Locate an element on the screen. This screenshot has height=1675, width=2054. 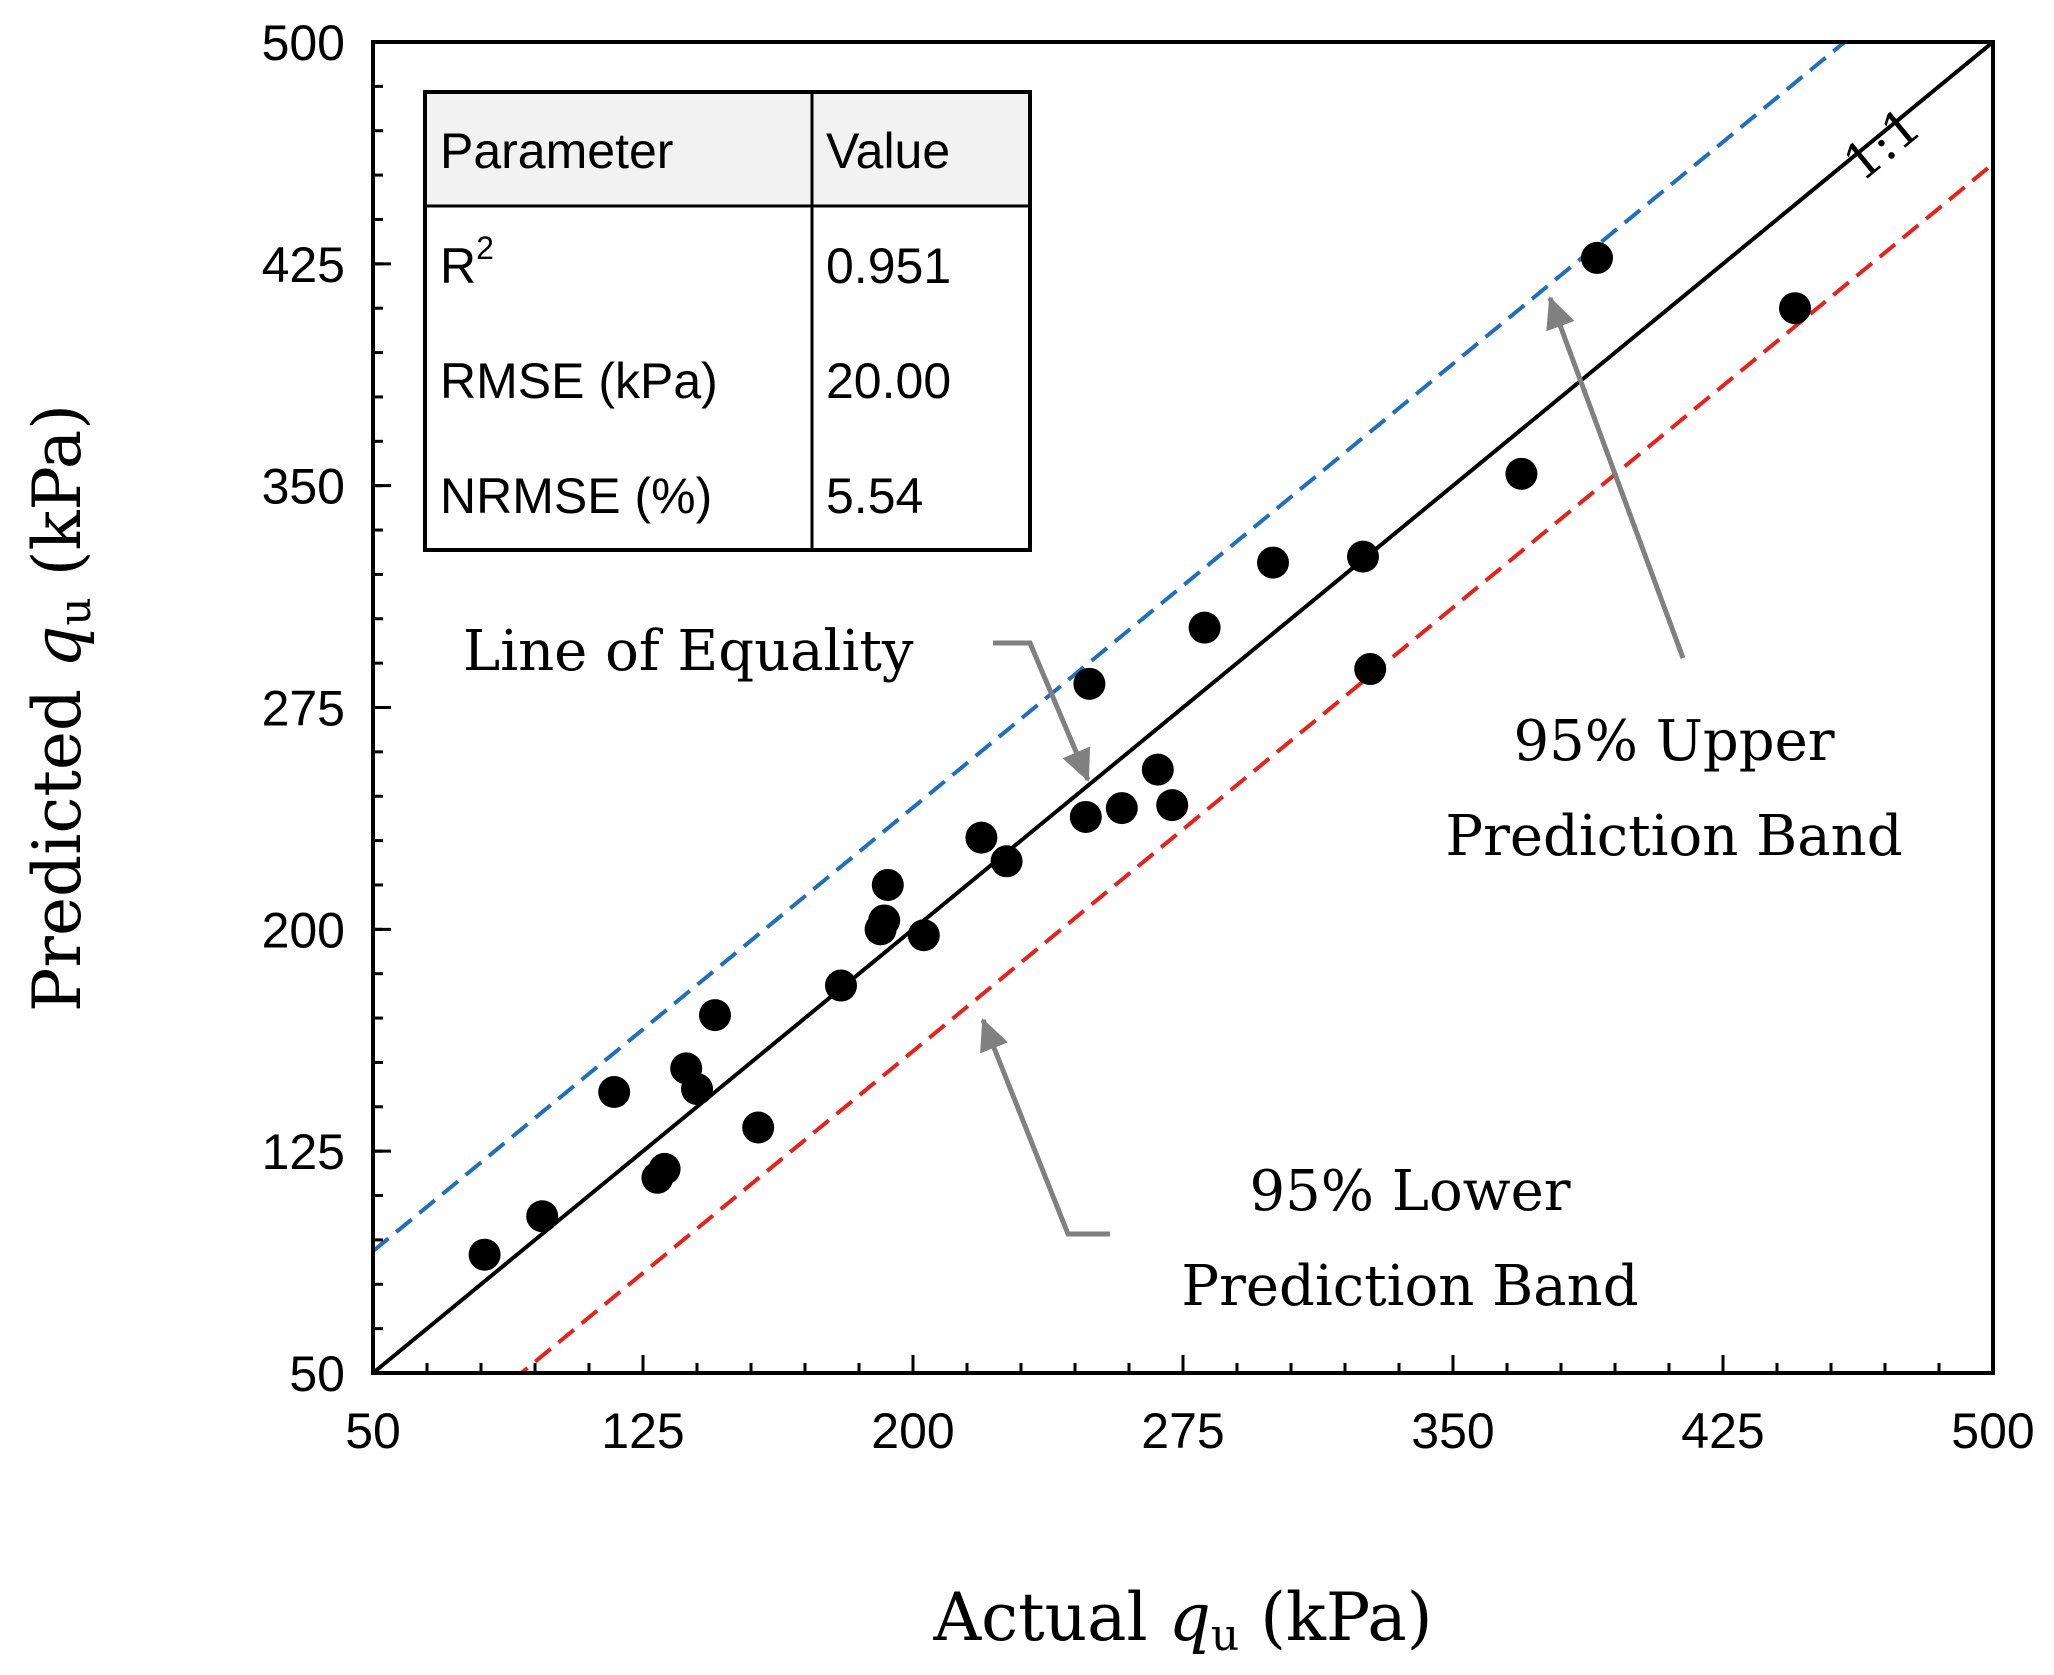
y-tick-label: 425 is located at coordinates (303, 265).